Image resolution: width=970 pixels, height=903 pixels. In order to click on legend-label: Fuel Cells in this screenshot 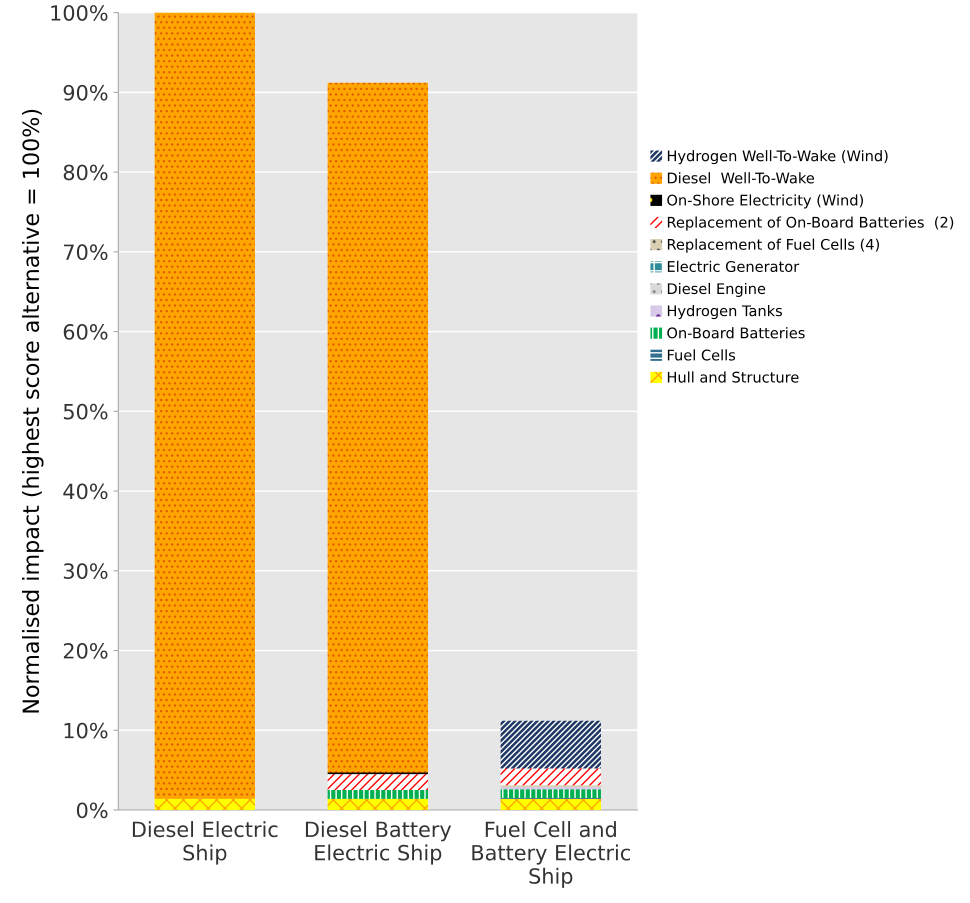, I will do `click(702, 355)`.